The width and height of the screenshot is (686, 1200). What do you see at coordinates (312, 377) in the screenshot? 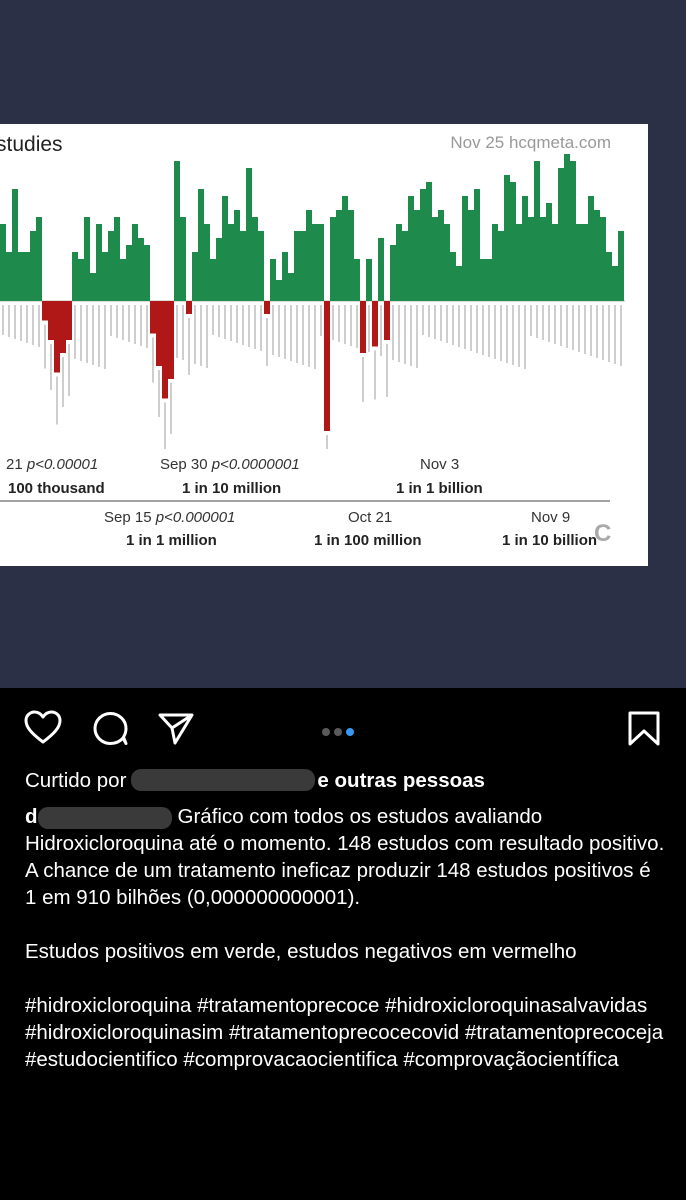
I see `study-labels` at bounding box center [312, 377].